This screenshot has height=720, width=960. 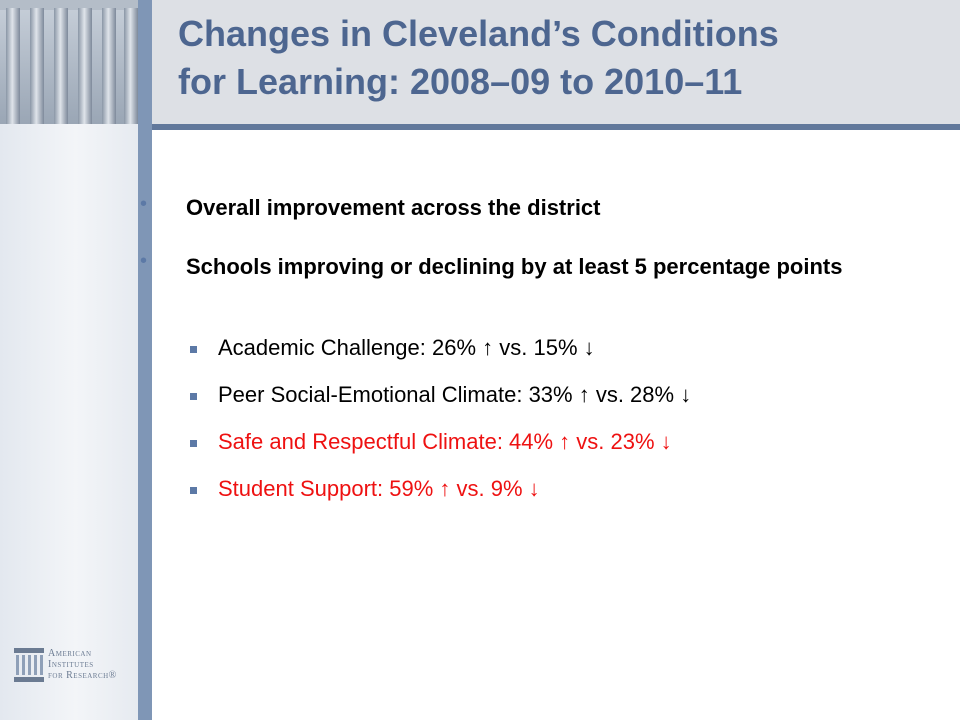 I want to click on bullet-overall-improvement: Overall improvement across the district, so click(x=393, y=207).